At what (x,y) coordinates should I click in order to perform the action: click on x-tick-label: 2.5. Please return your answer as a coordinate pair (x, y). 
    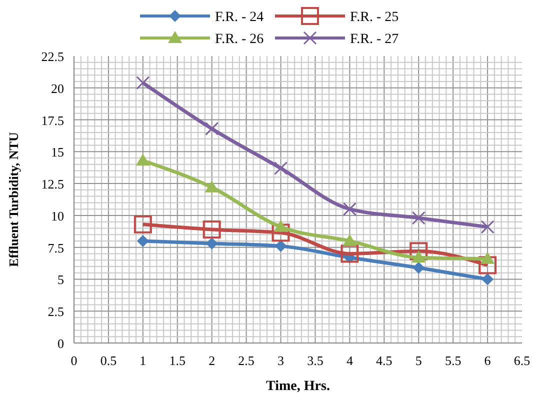
    Looking at the image, I should click on (246, 360).